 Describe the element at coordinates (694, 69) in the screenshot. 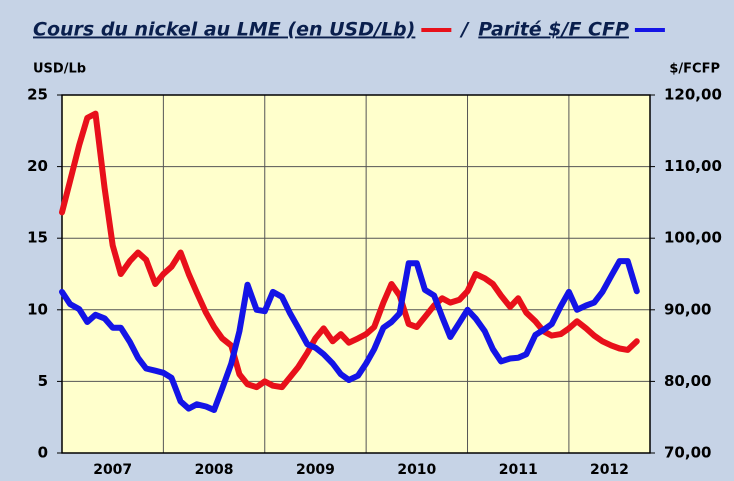

I see `y2-axis-label: $/FCFP` at that location.